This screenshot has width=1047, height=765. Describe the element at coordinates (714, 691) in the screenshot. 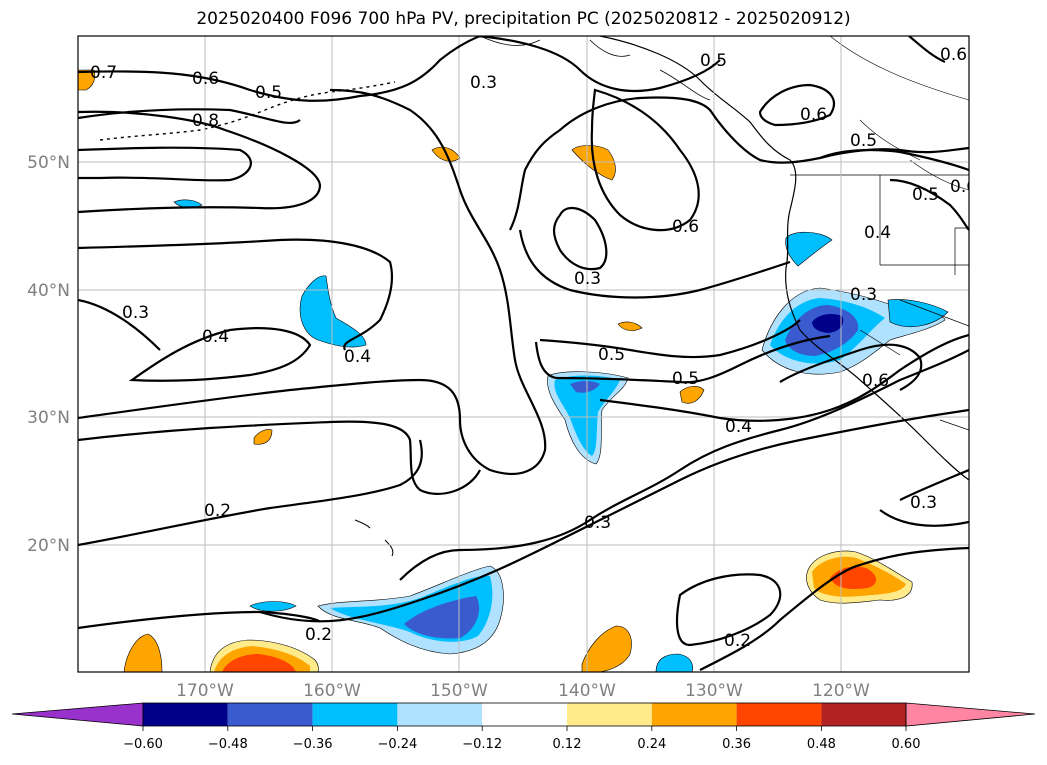

I see `lon-label: 130°W` at that location.